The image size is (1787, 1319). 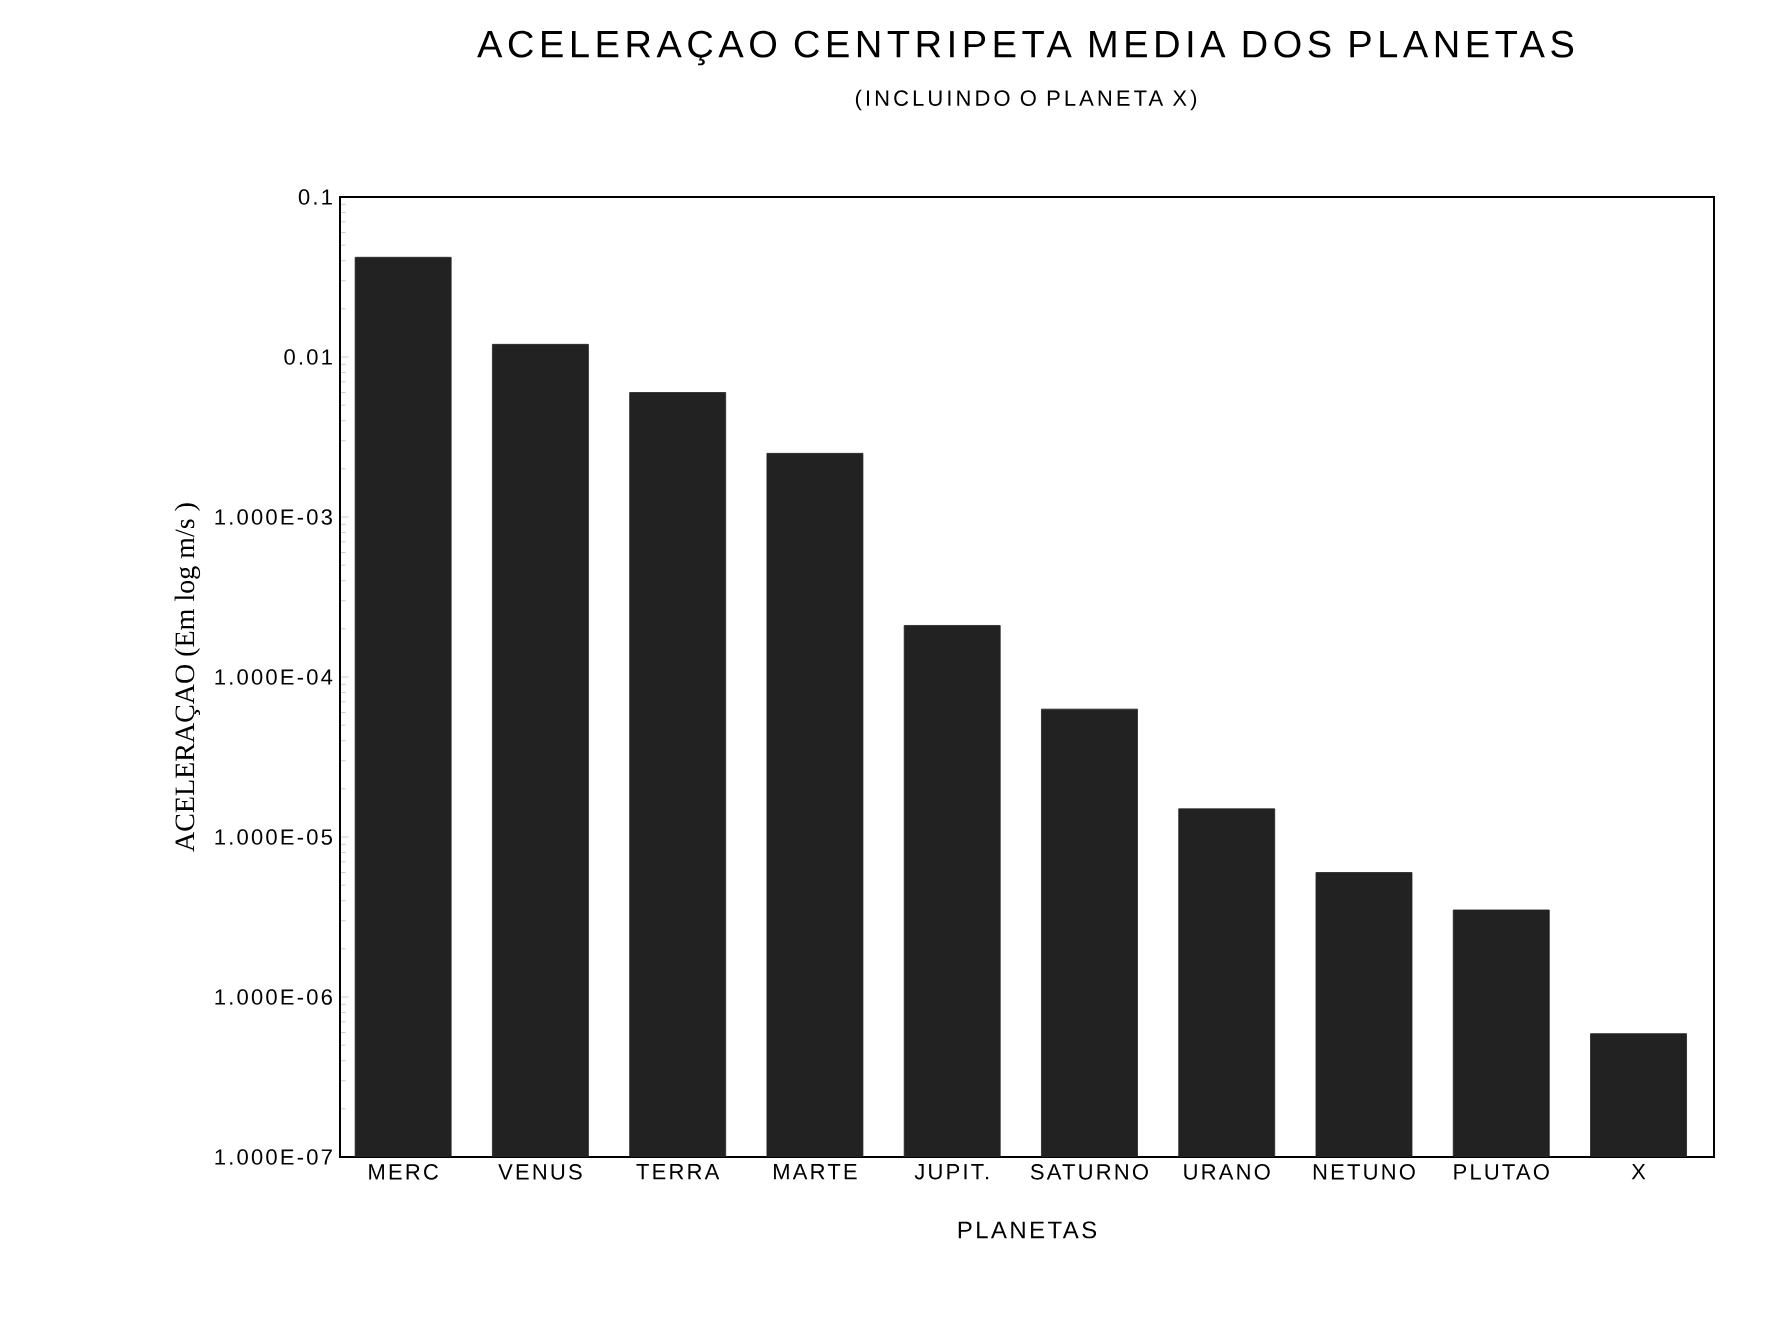 I want to click on x-tick-label: VENUS, so click(x=540, y=1172).